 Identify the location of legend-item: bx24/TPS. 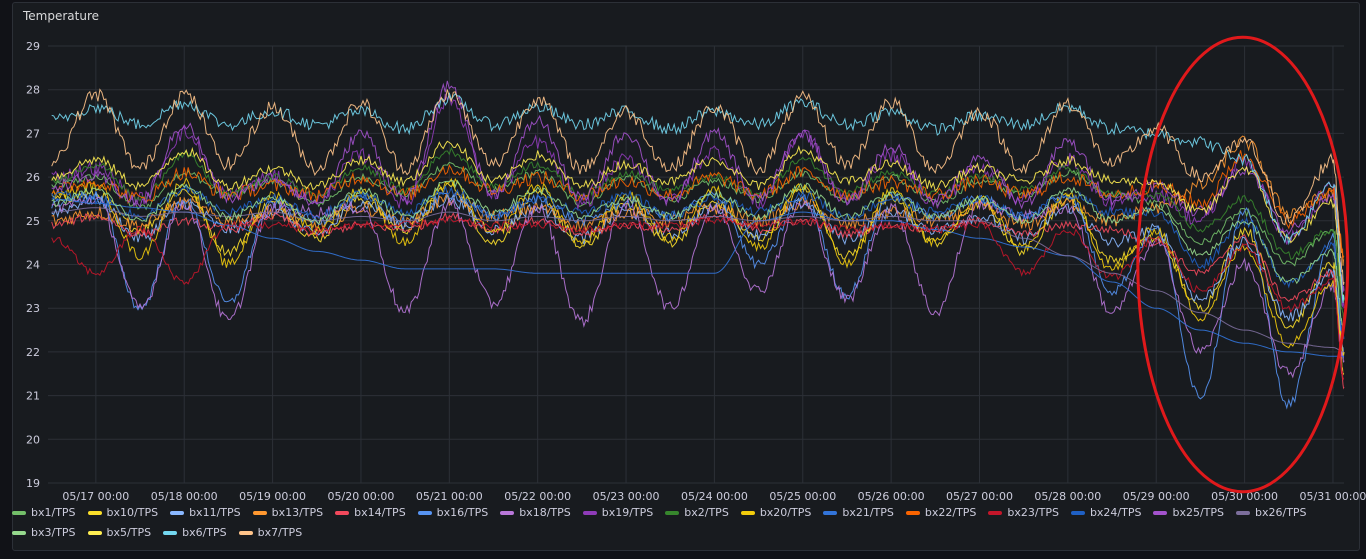
(1106, 513).